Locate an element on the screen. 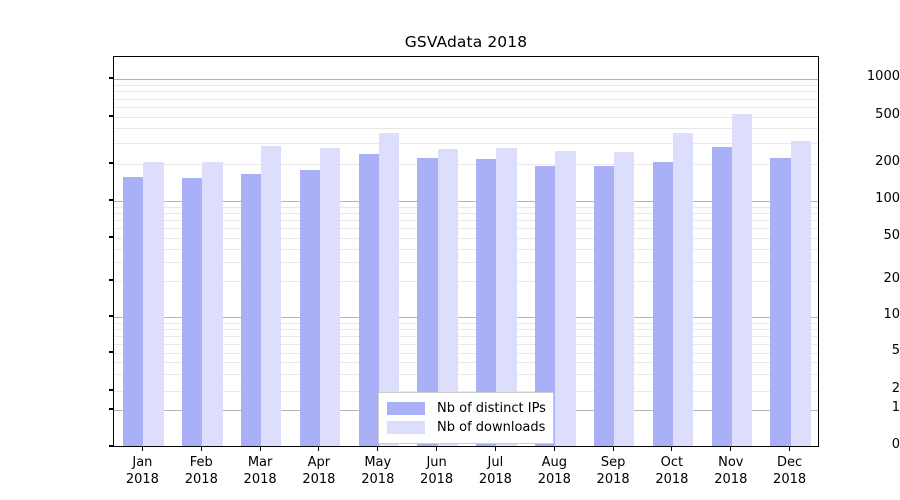 The image size is (900, 500). x-tick-label: Aug 2018 is located at coordinates (554, 471).